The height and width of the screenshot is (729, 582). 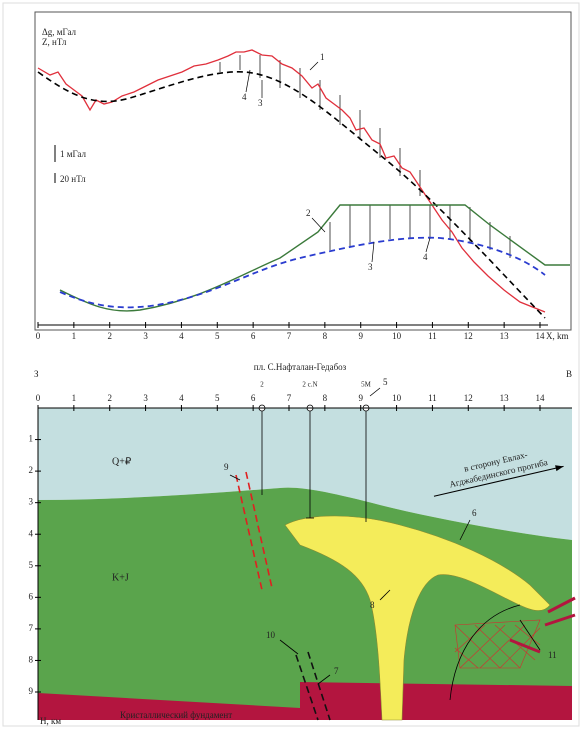 I want to click on depth-tick-label: 4, so click(x=31, y=533).